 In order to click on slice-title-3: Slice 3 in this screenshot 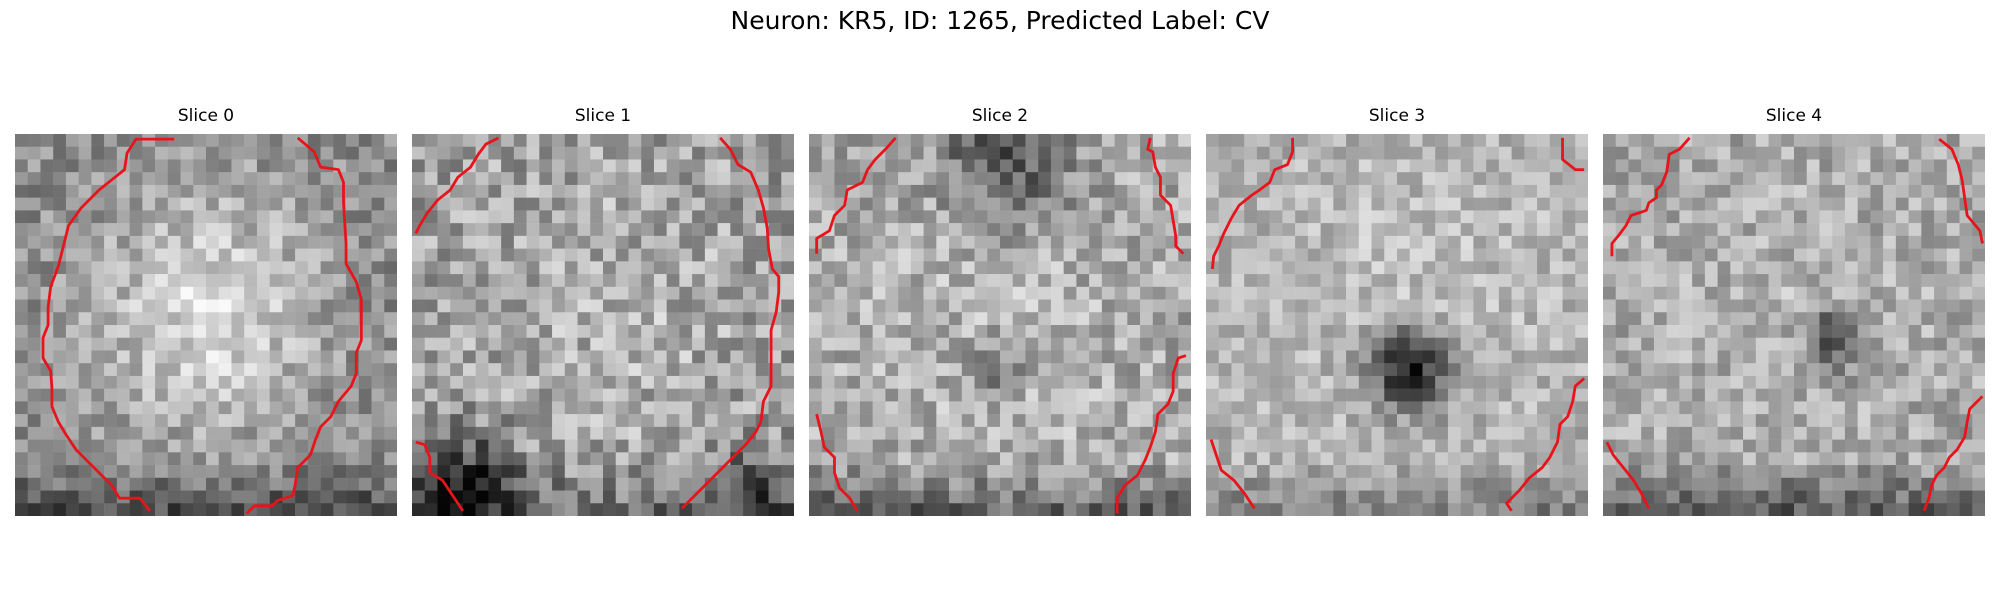, I will do `click(1397, 116)`.